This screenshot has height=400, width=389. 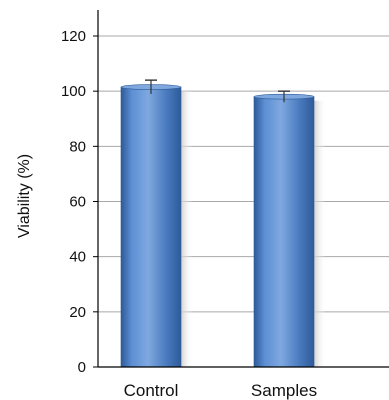 What do you see at coordinates (73, 91) in the screenshot?
I see `y-tick-label-100: 100` at bounding box center [73, 91].